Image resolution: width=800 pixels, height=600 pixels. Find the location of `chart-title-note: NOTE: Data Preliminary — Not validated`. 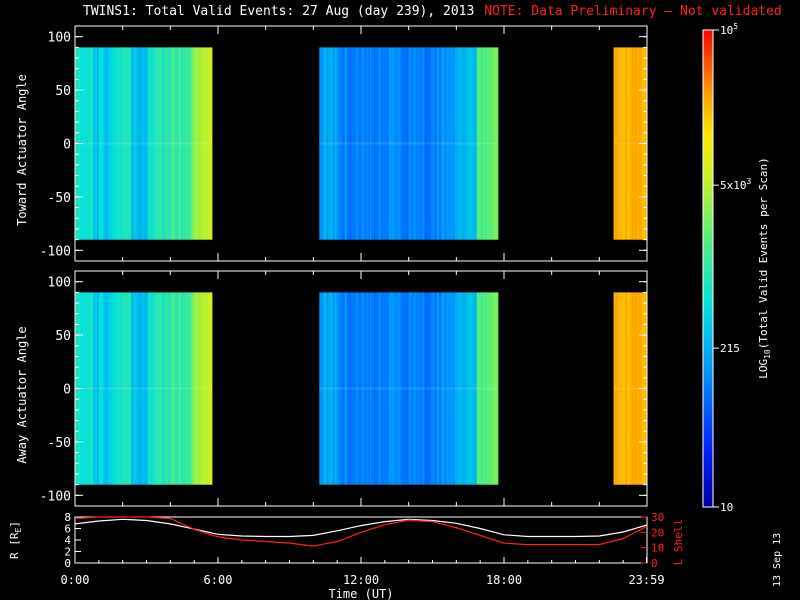

chart-title-note: NOTE: Data Preliminary — Not validated is located at coordinates (633, 11).